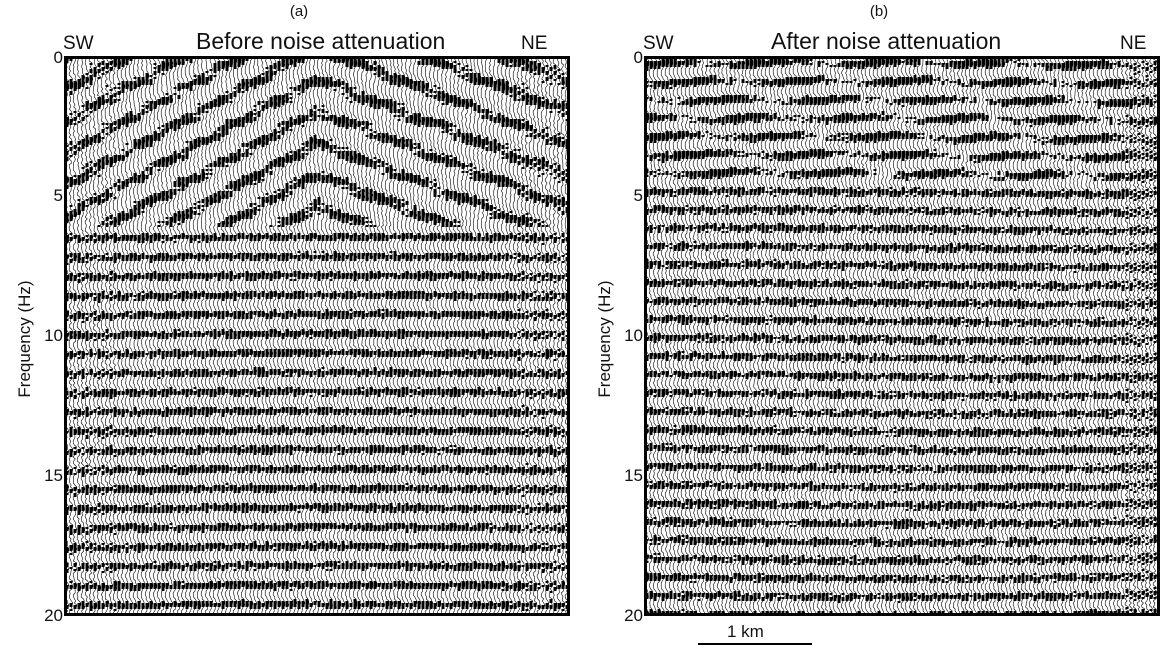 This screenshot has height=646, width=1161. What do you see at coordinates (320, 41) in the screenshot?
I see `panel-title: Before noise attenuation` at bounding box center [320, 41].